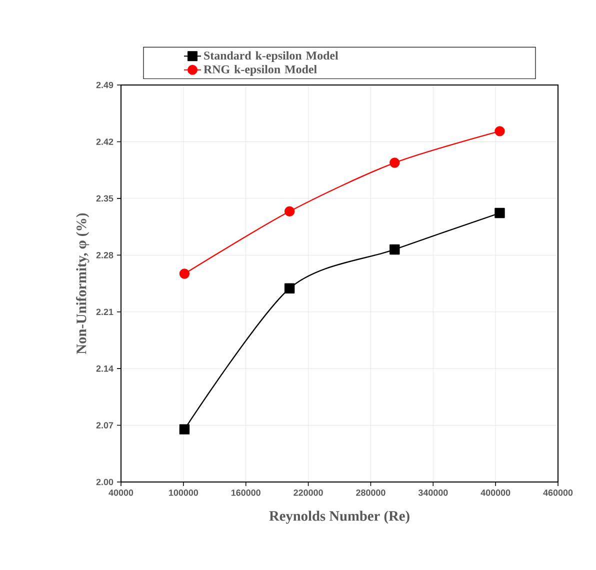 The width and height of the screenshot is (596, 570). What do you see at coordinates (83, 283) in the screenshot?
I see `y-axis-title: Non-Uniformity, φ (%)` at bounding box center [83, 283].